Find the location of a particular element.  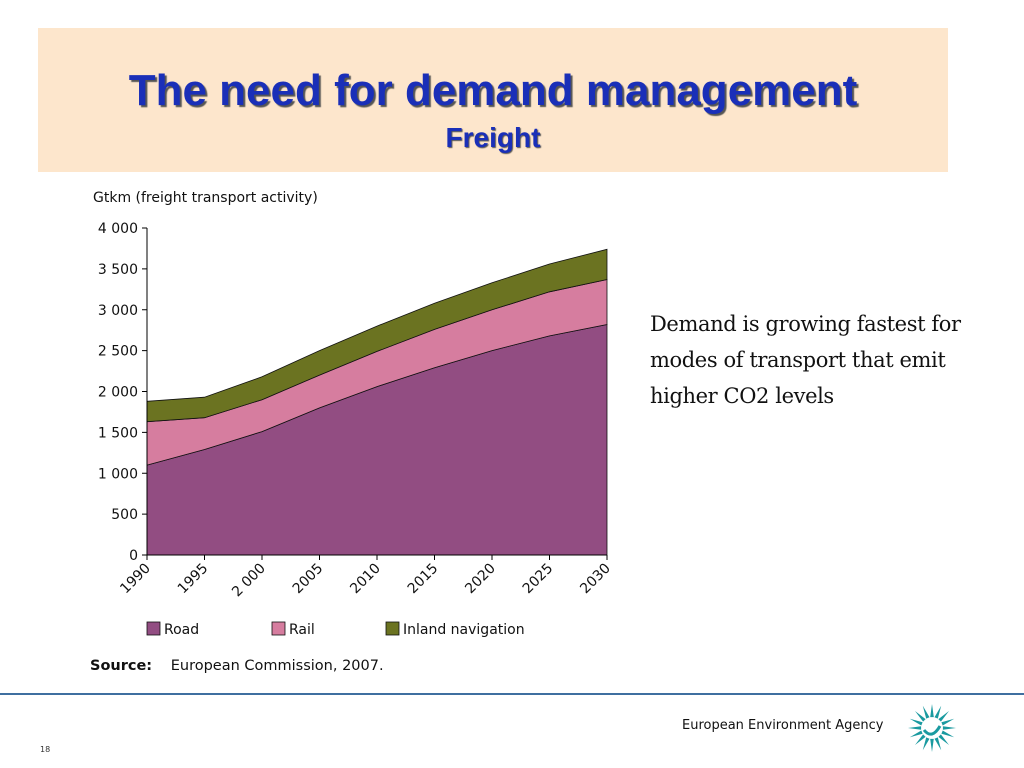

y-tick-label: 2 000 is located at coordinates (118, 393).